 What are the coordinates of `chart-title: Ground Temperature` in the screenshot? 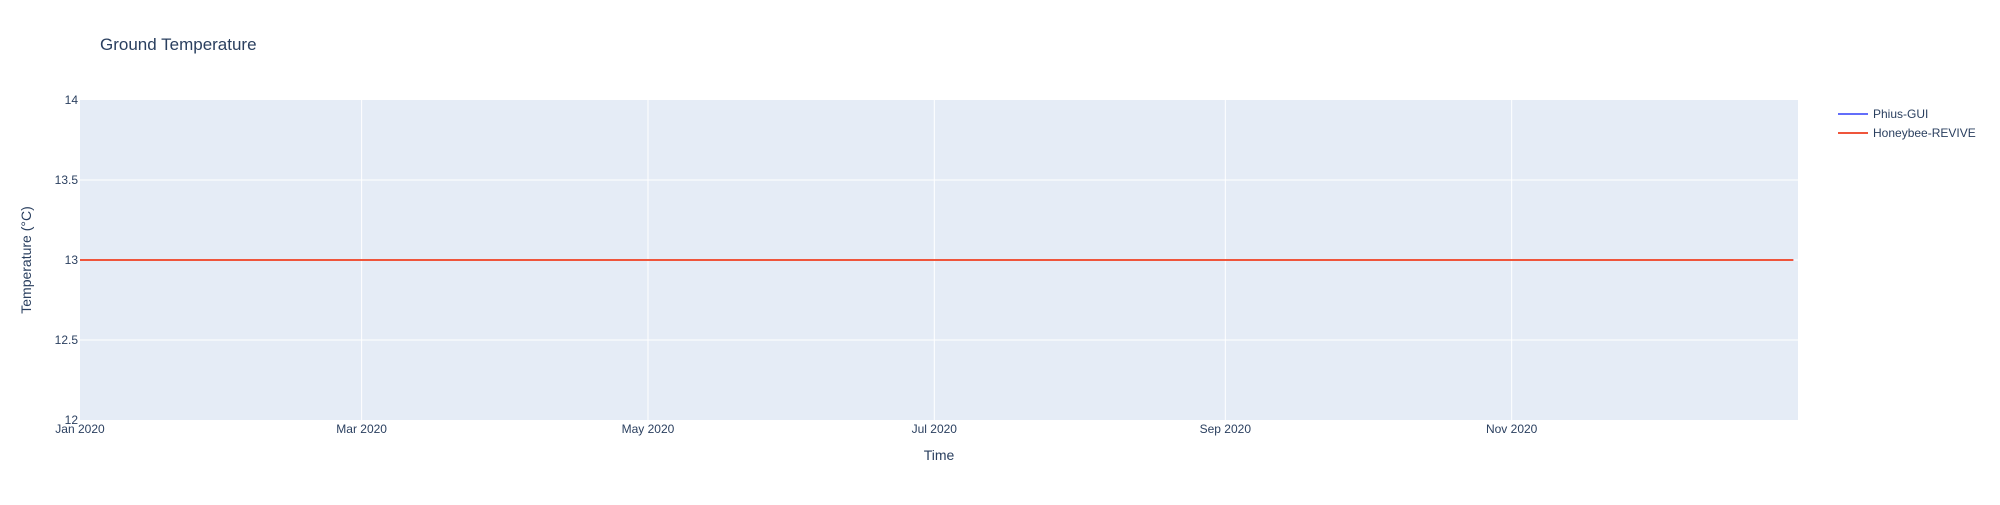 It's located at (178, 44).